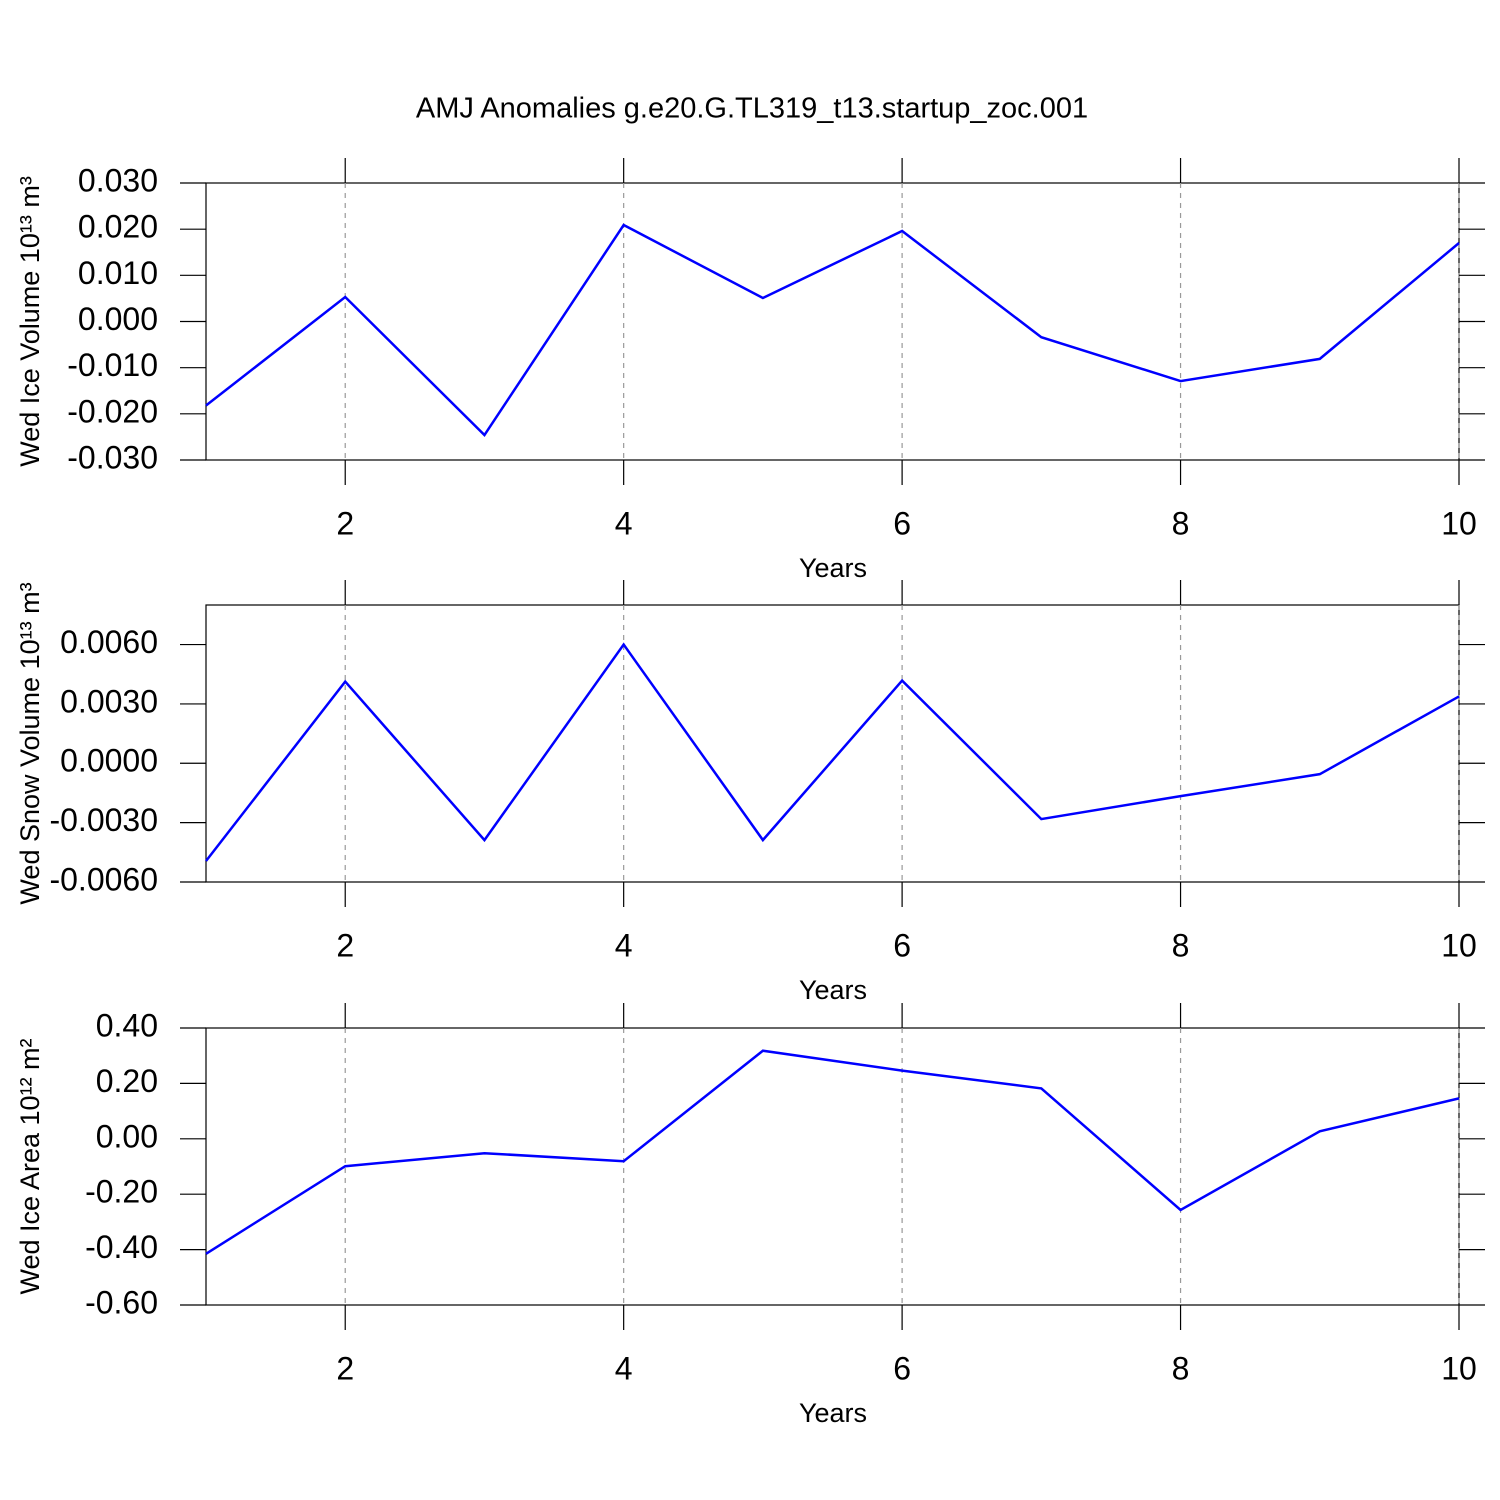 This screenshot has width=1500, height=1500. I want to click on y-tick-label: 0.40, so click(127, 1025).